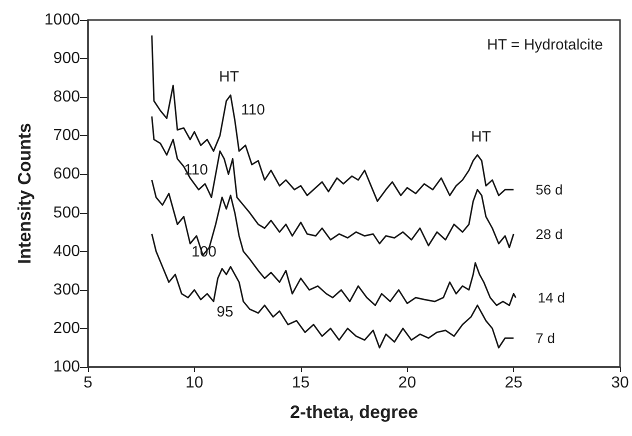 The width and height of the screenshot is (632, 436). Describe the element at coordinates (24, 193) in the screenshot. I see `y-axis-title: Intensity Counts` at that location.